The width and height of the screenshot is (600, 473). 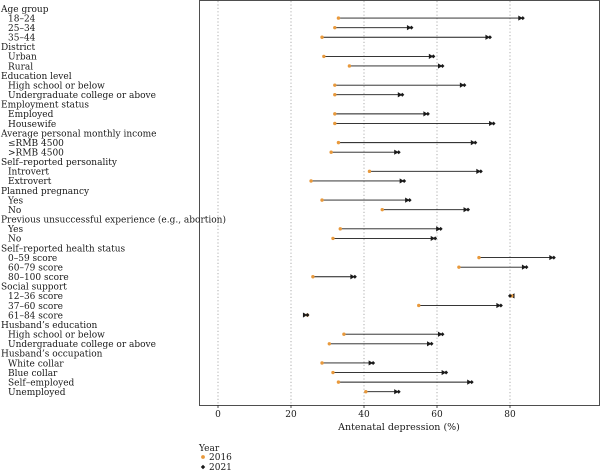 I want to click on x-tick-label: 20, so click(x=291, y=415).